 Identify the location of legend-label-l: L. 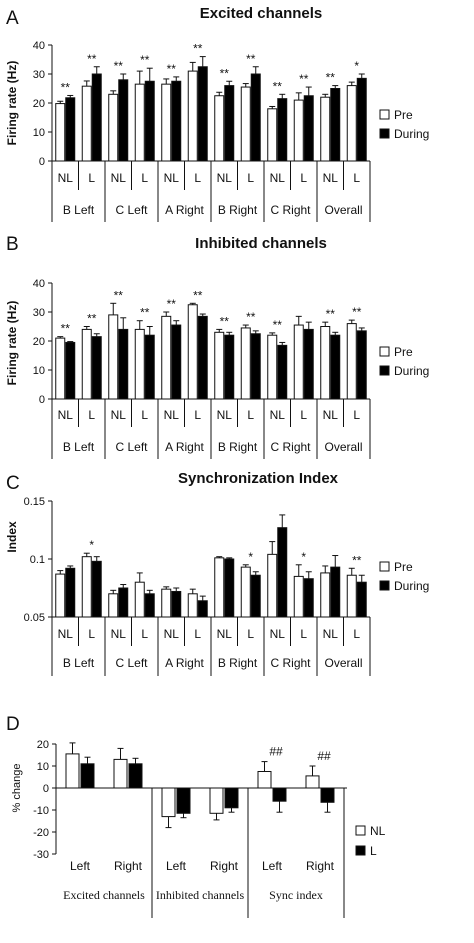
(373, 851).